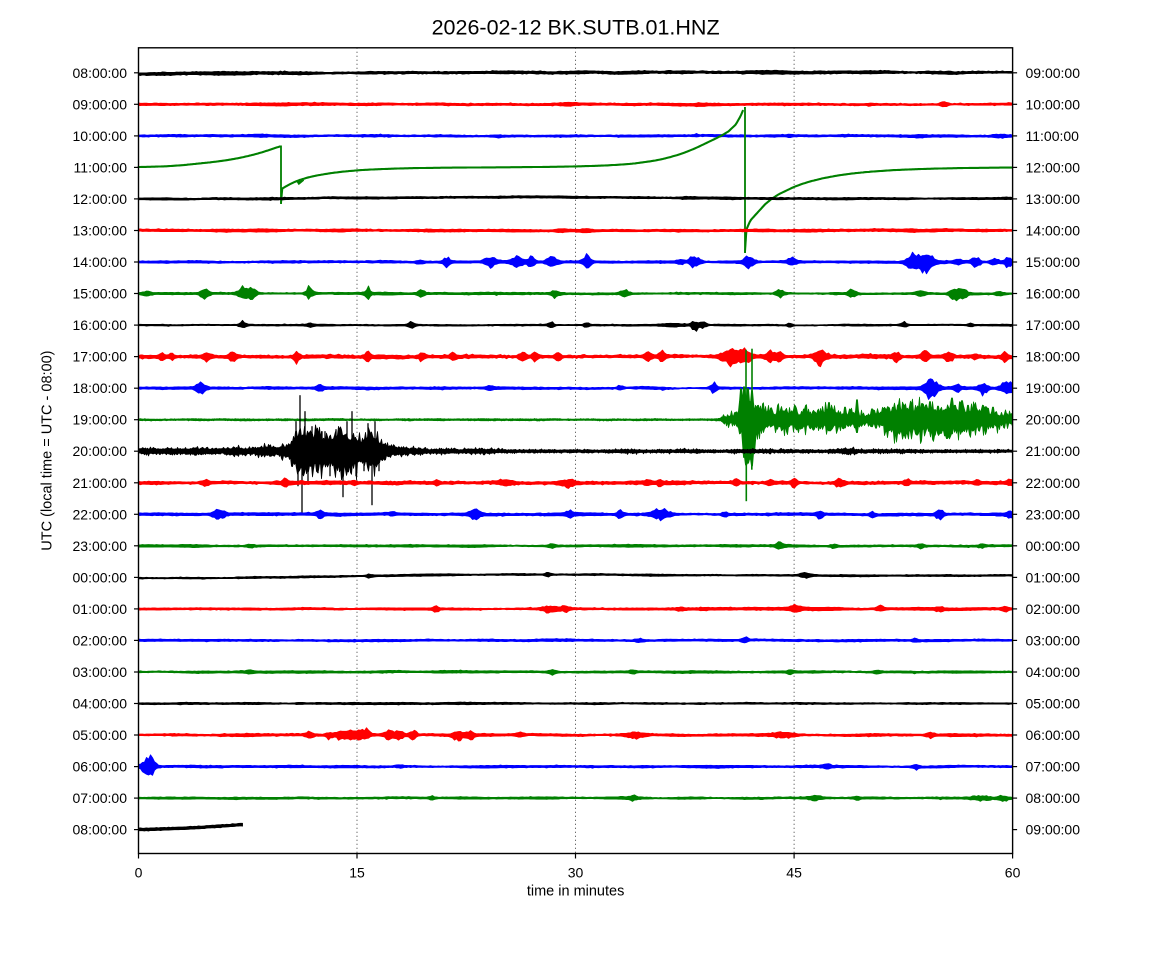 The height and width of the screenshot is (955, 1150). Describe the element at coordinates (576, 892) in the screenshot. I see `svg-text: time in minutes` at that location.